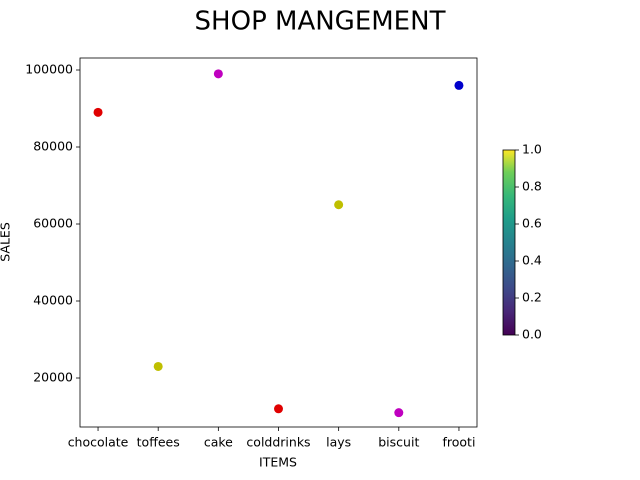  What do you see at coordinates (398, 442) in the screenshot?
I see `x-tick-label: biscuit` at bounding box center [398, 442].